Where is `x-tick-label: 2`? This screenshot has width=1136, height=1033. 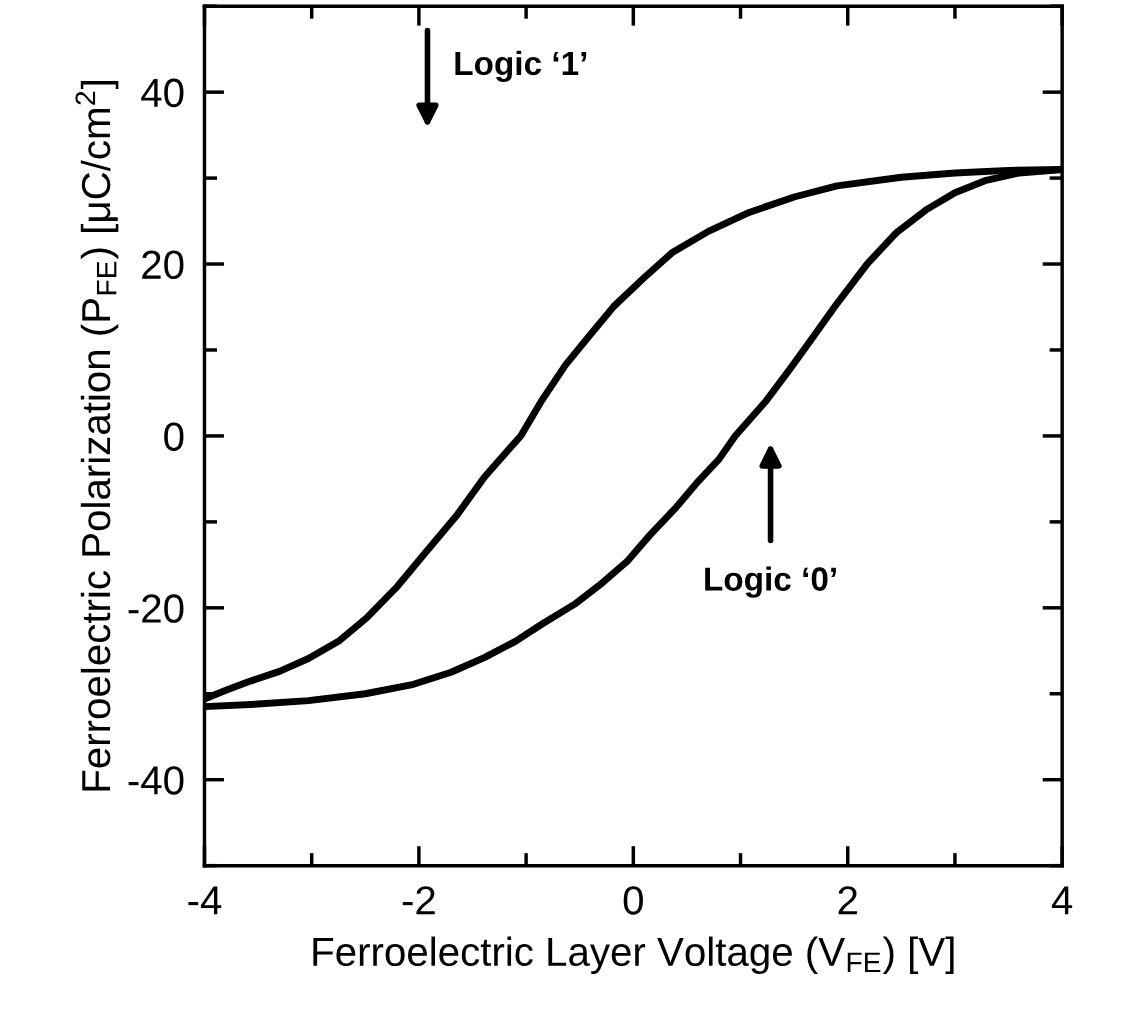
x-tick-label: 2 is located at coordinates (847, 900).